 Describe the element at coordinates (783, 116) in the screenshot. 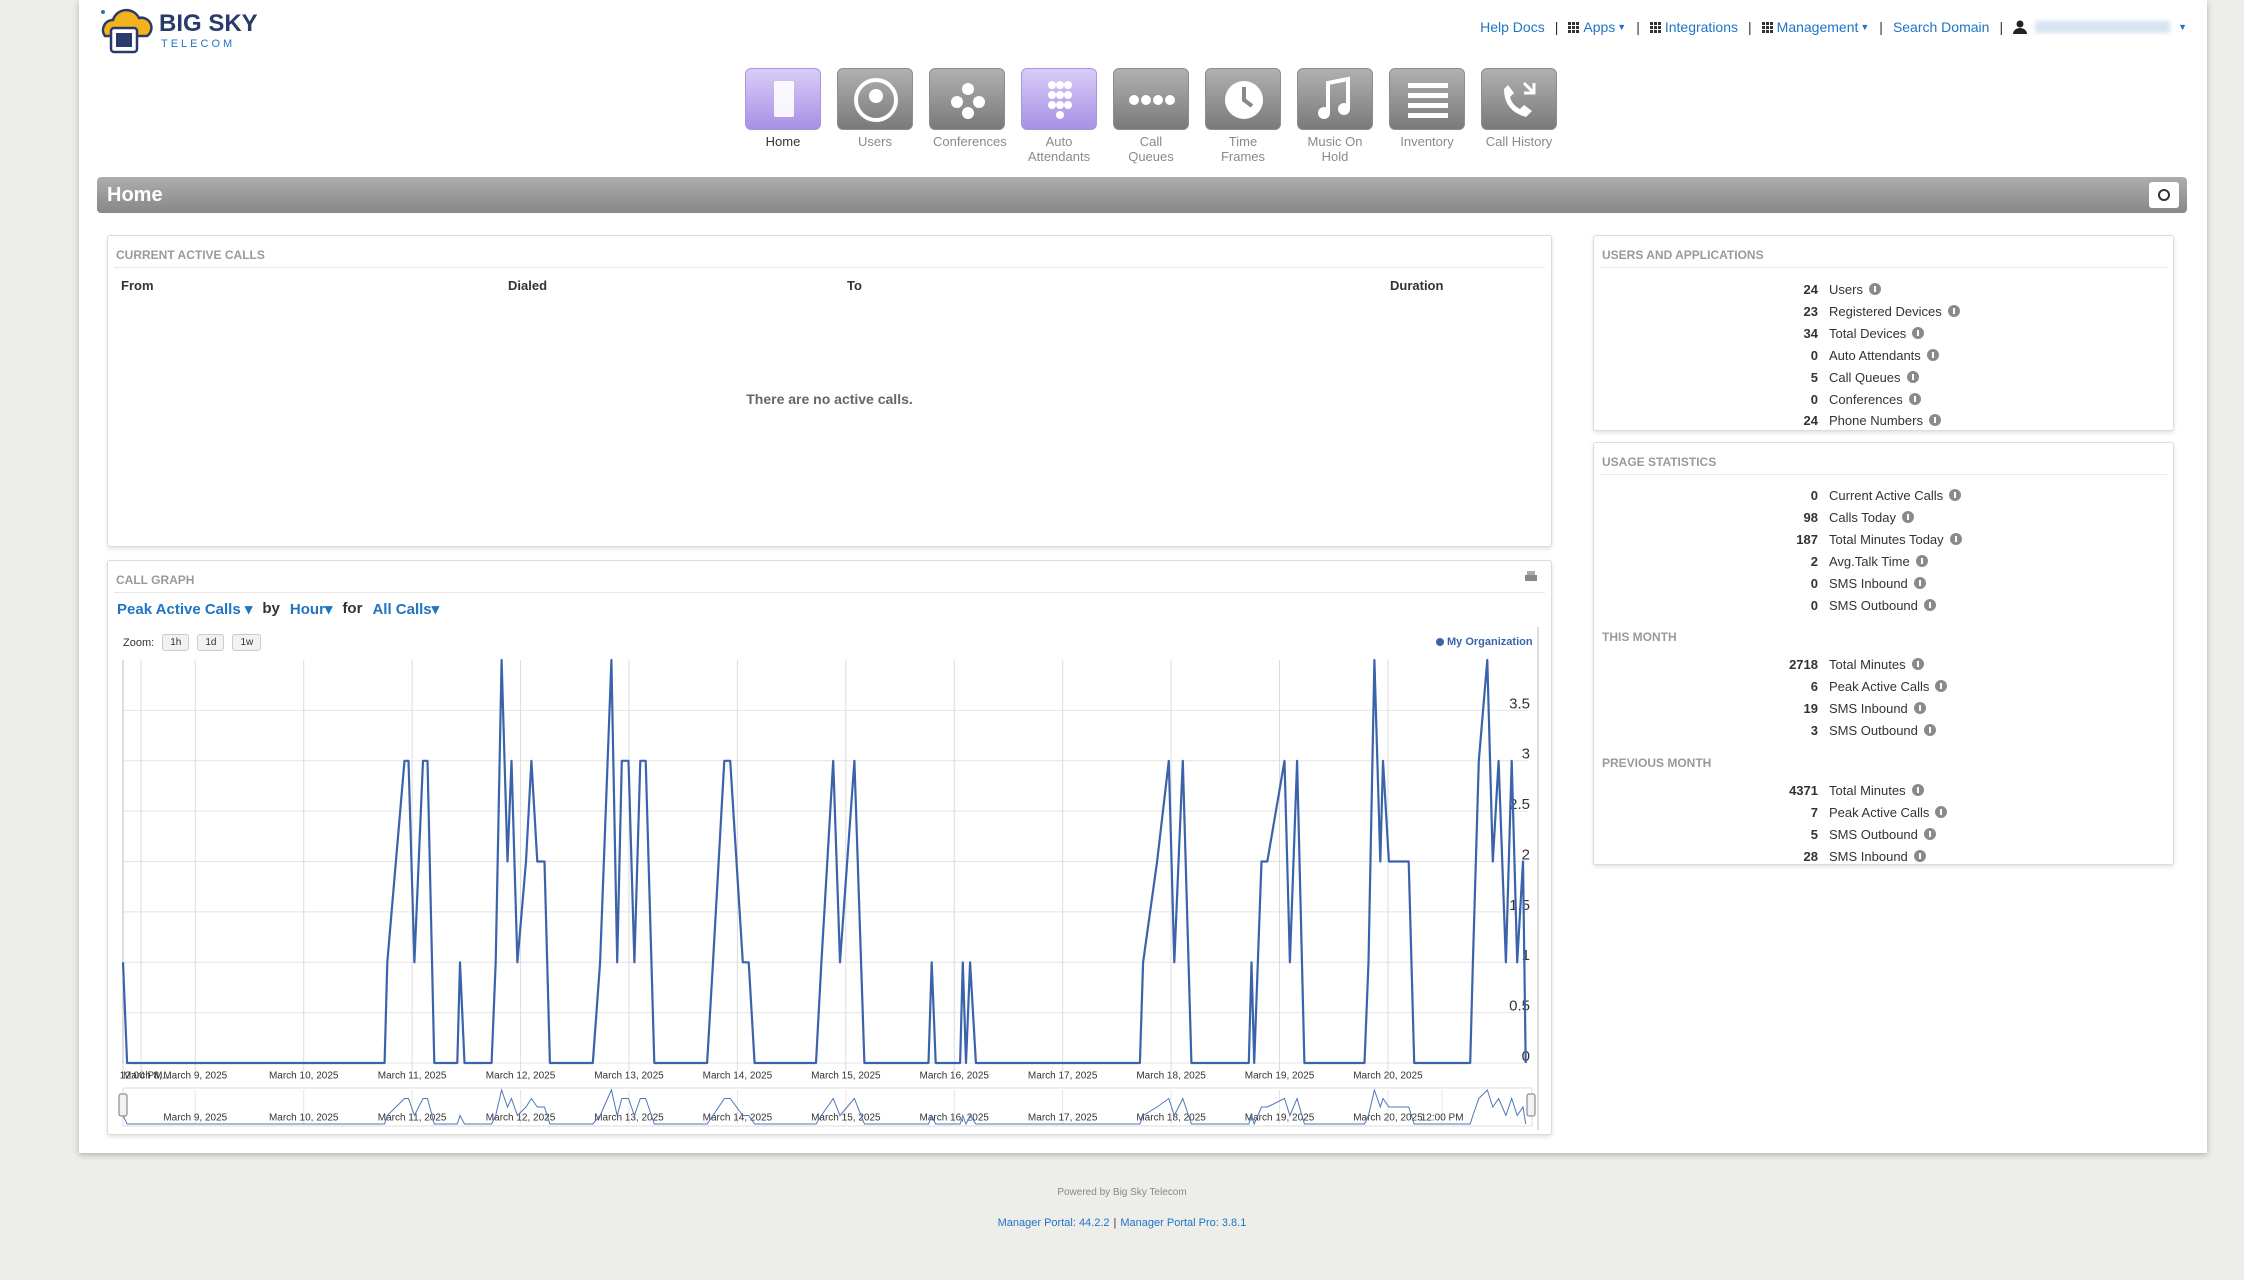

I see `nav-item: Home` at that location.